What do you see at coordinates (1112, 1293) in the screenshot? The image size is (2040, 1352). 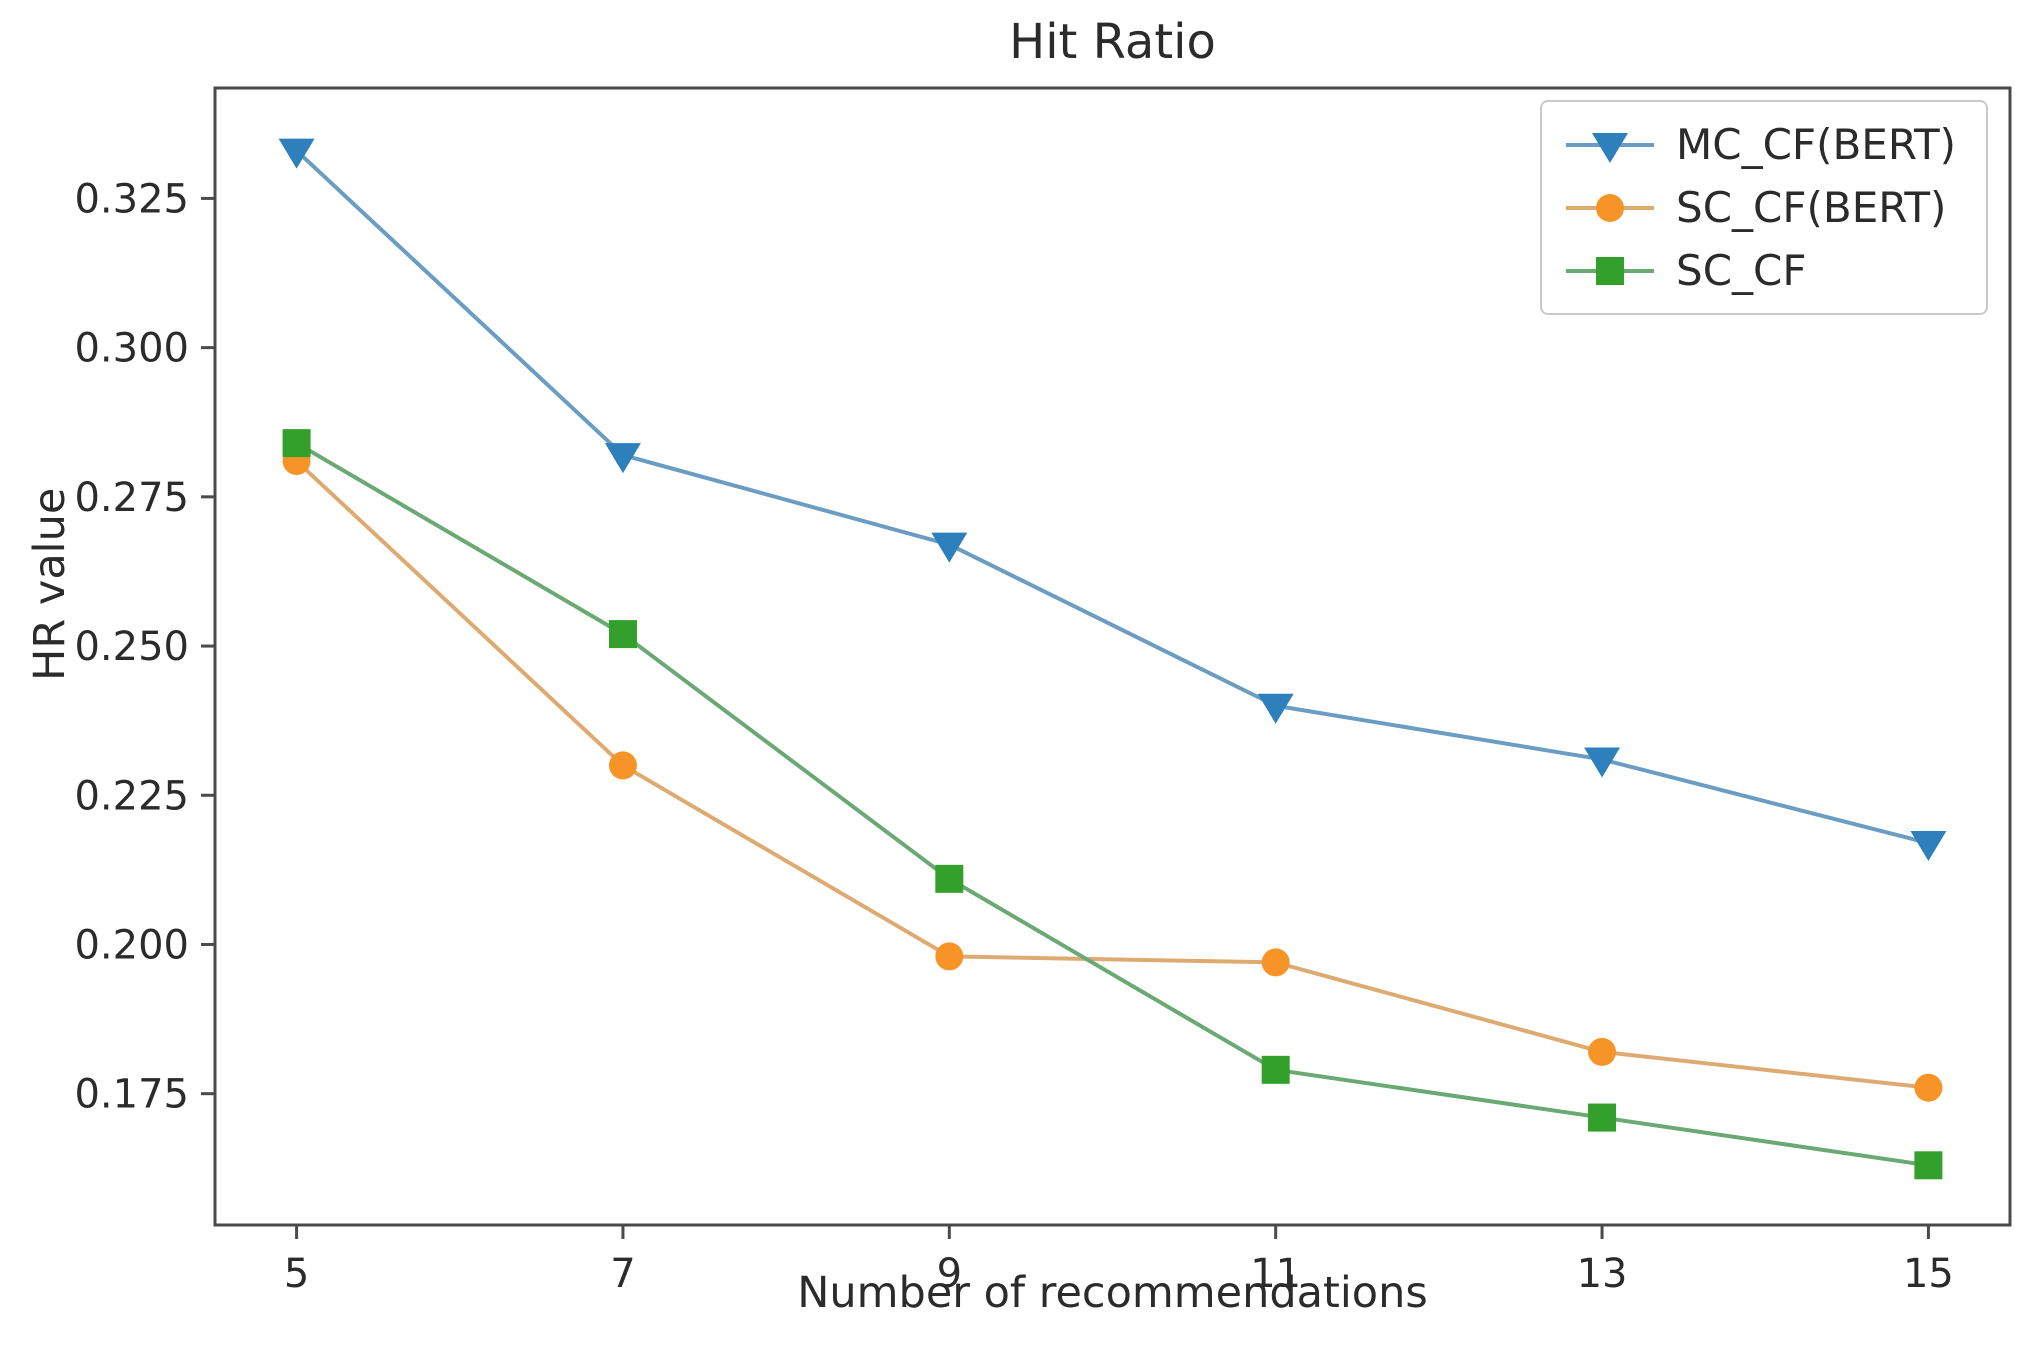 I see `x-axis-label: Number of recommendations` at bounding box center [1112, 1293].